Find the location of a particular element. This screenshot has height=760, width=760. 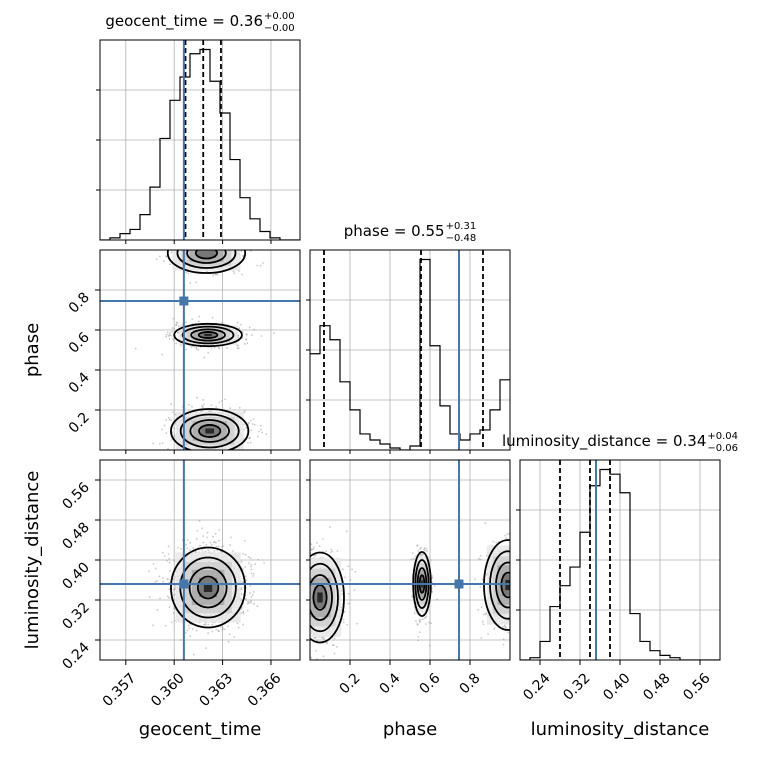

title-text: luminosity_distance = 0.34 is located at coordinates (604, 441).